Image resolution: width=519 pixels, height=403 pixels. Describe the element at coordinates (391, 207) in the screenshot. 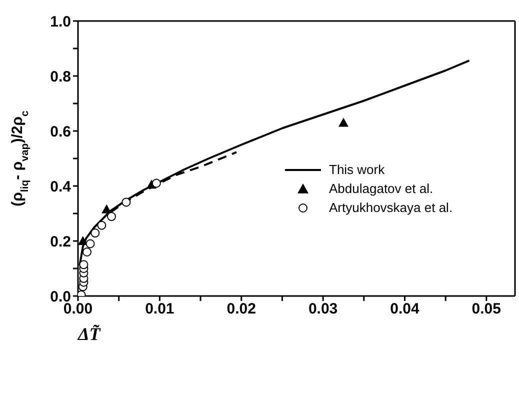

I see `legend-label: Artyukhovskaya et al.` at that location.